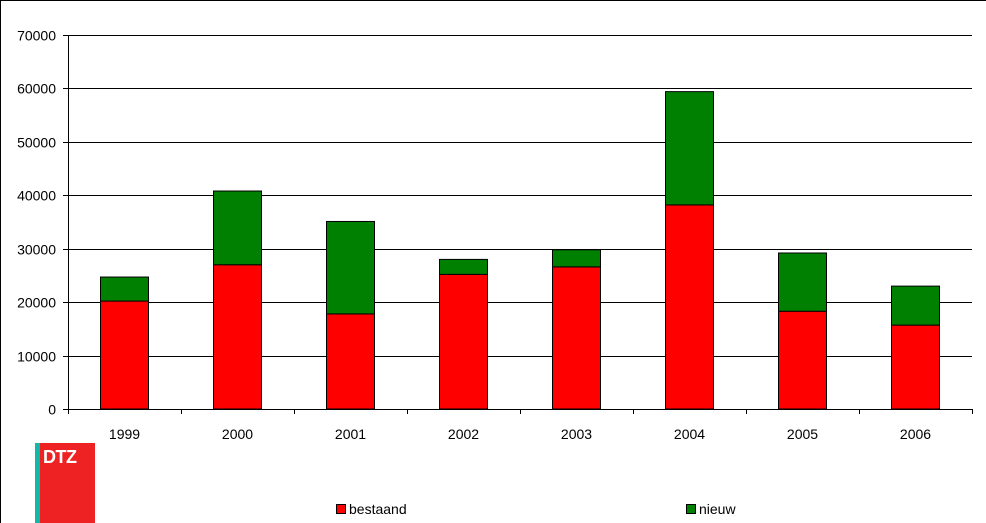 The image size is (986, 523). What do you see at coordinates (802, 434) in the screenshot?
I see `x-category-label: 2005` at bounding box center [802, 434].